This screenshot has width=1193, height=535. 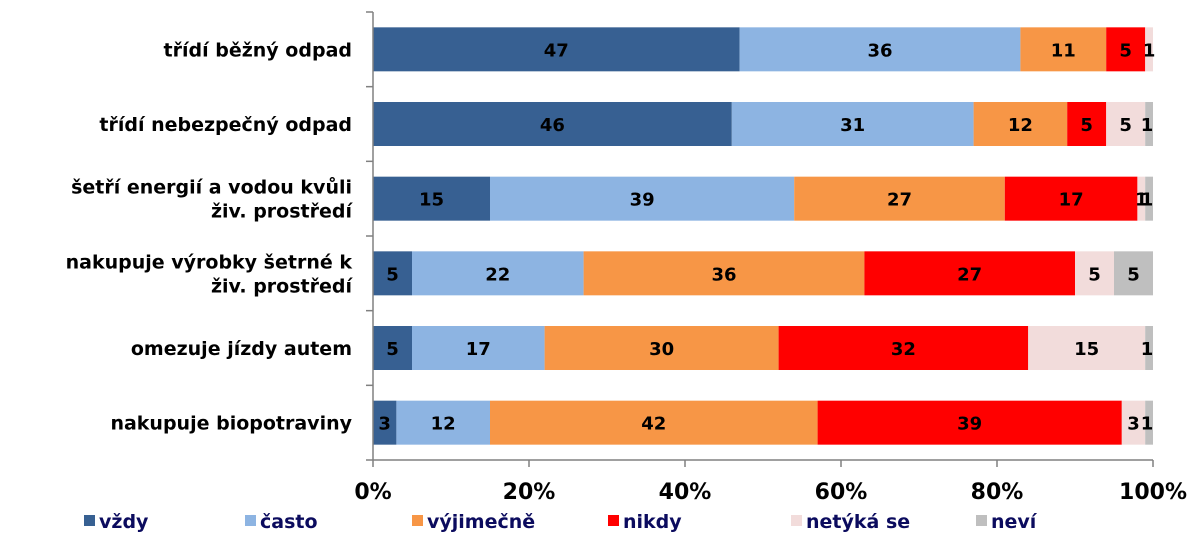 I want to click on x-tick-label: 60%, so click(x=841, y=492).